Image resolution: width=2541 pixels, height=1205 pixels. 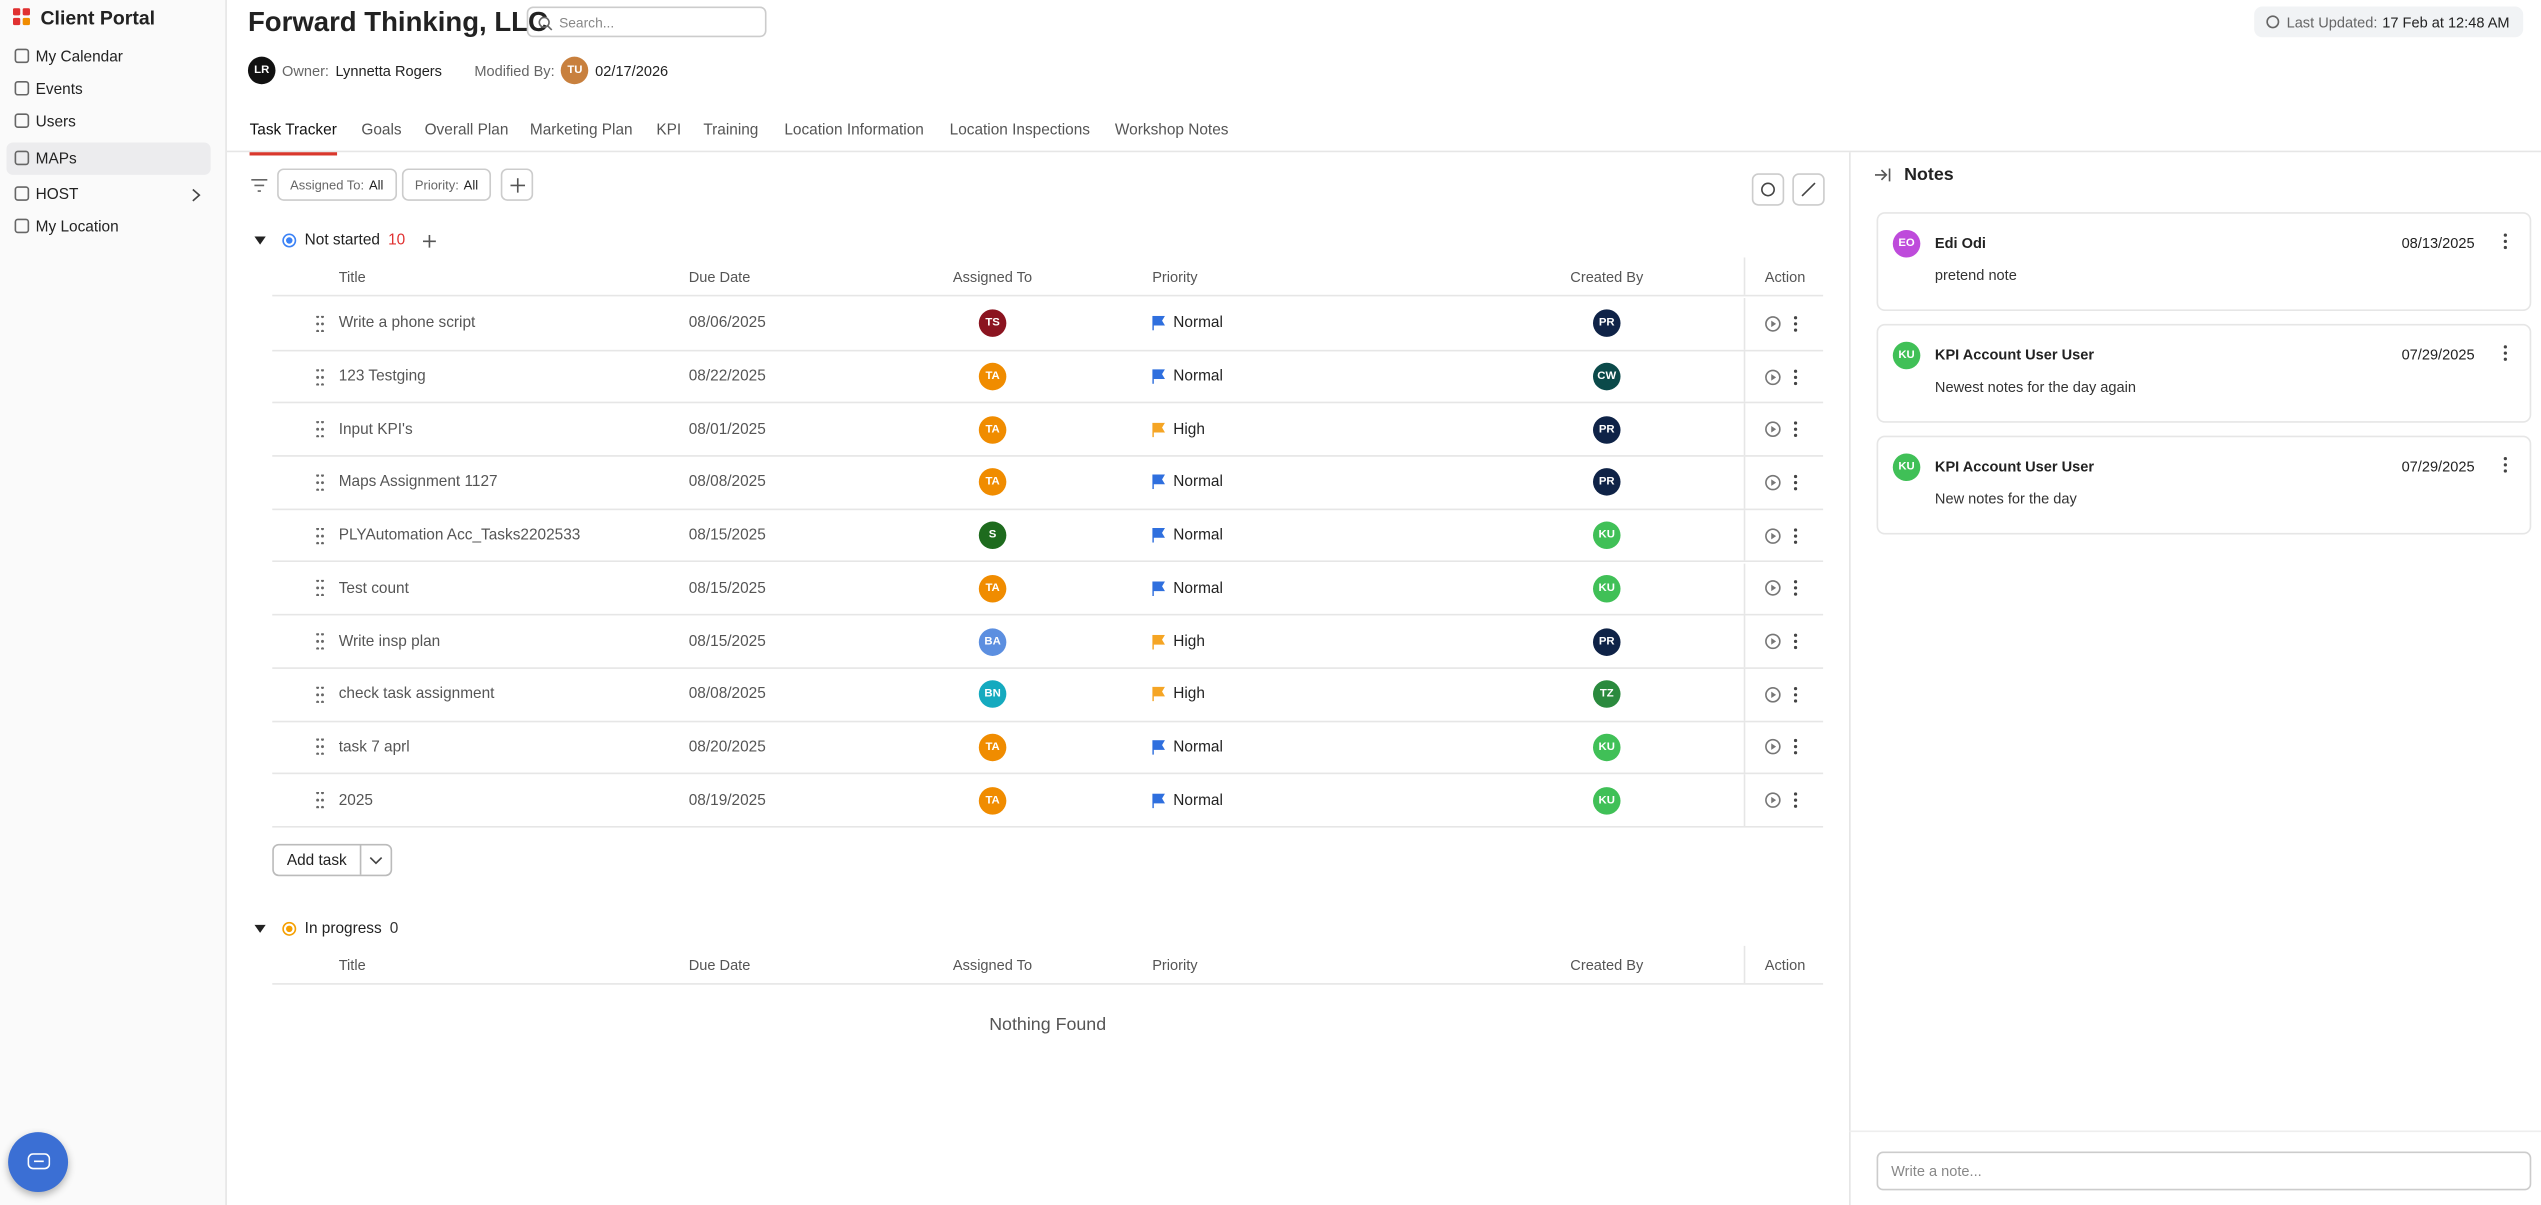 I want to click on tab: KPI, so click(x=669, y=130).